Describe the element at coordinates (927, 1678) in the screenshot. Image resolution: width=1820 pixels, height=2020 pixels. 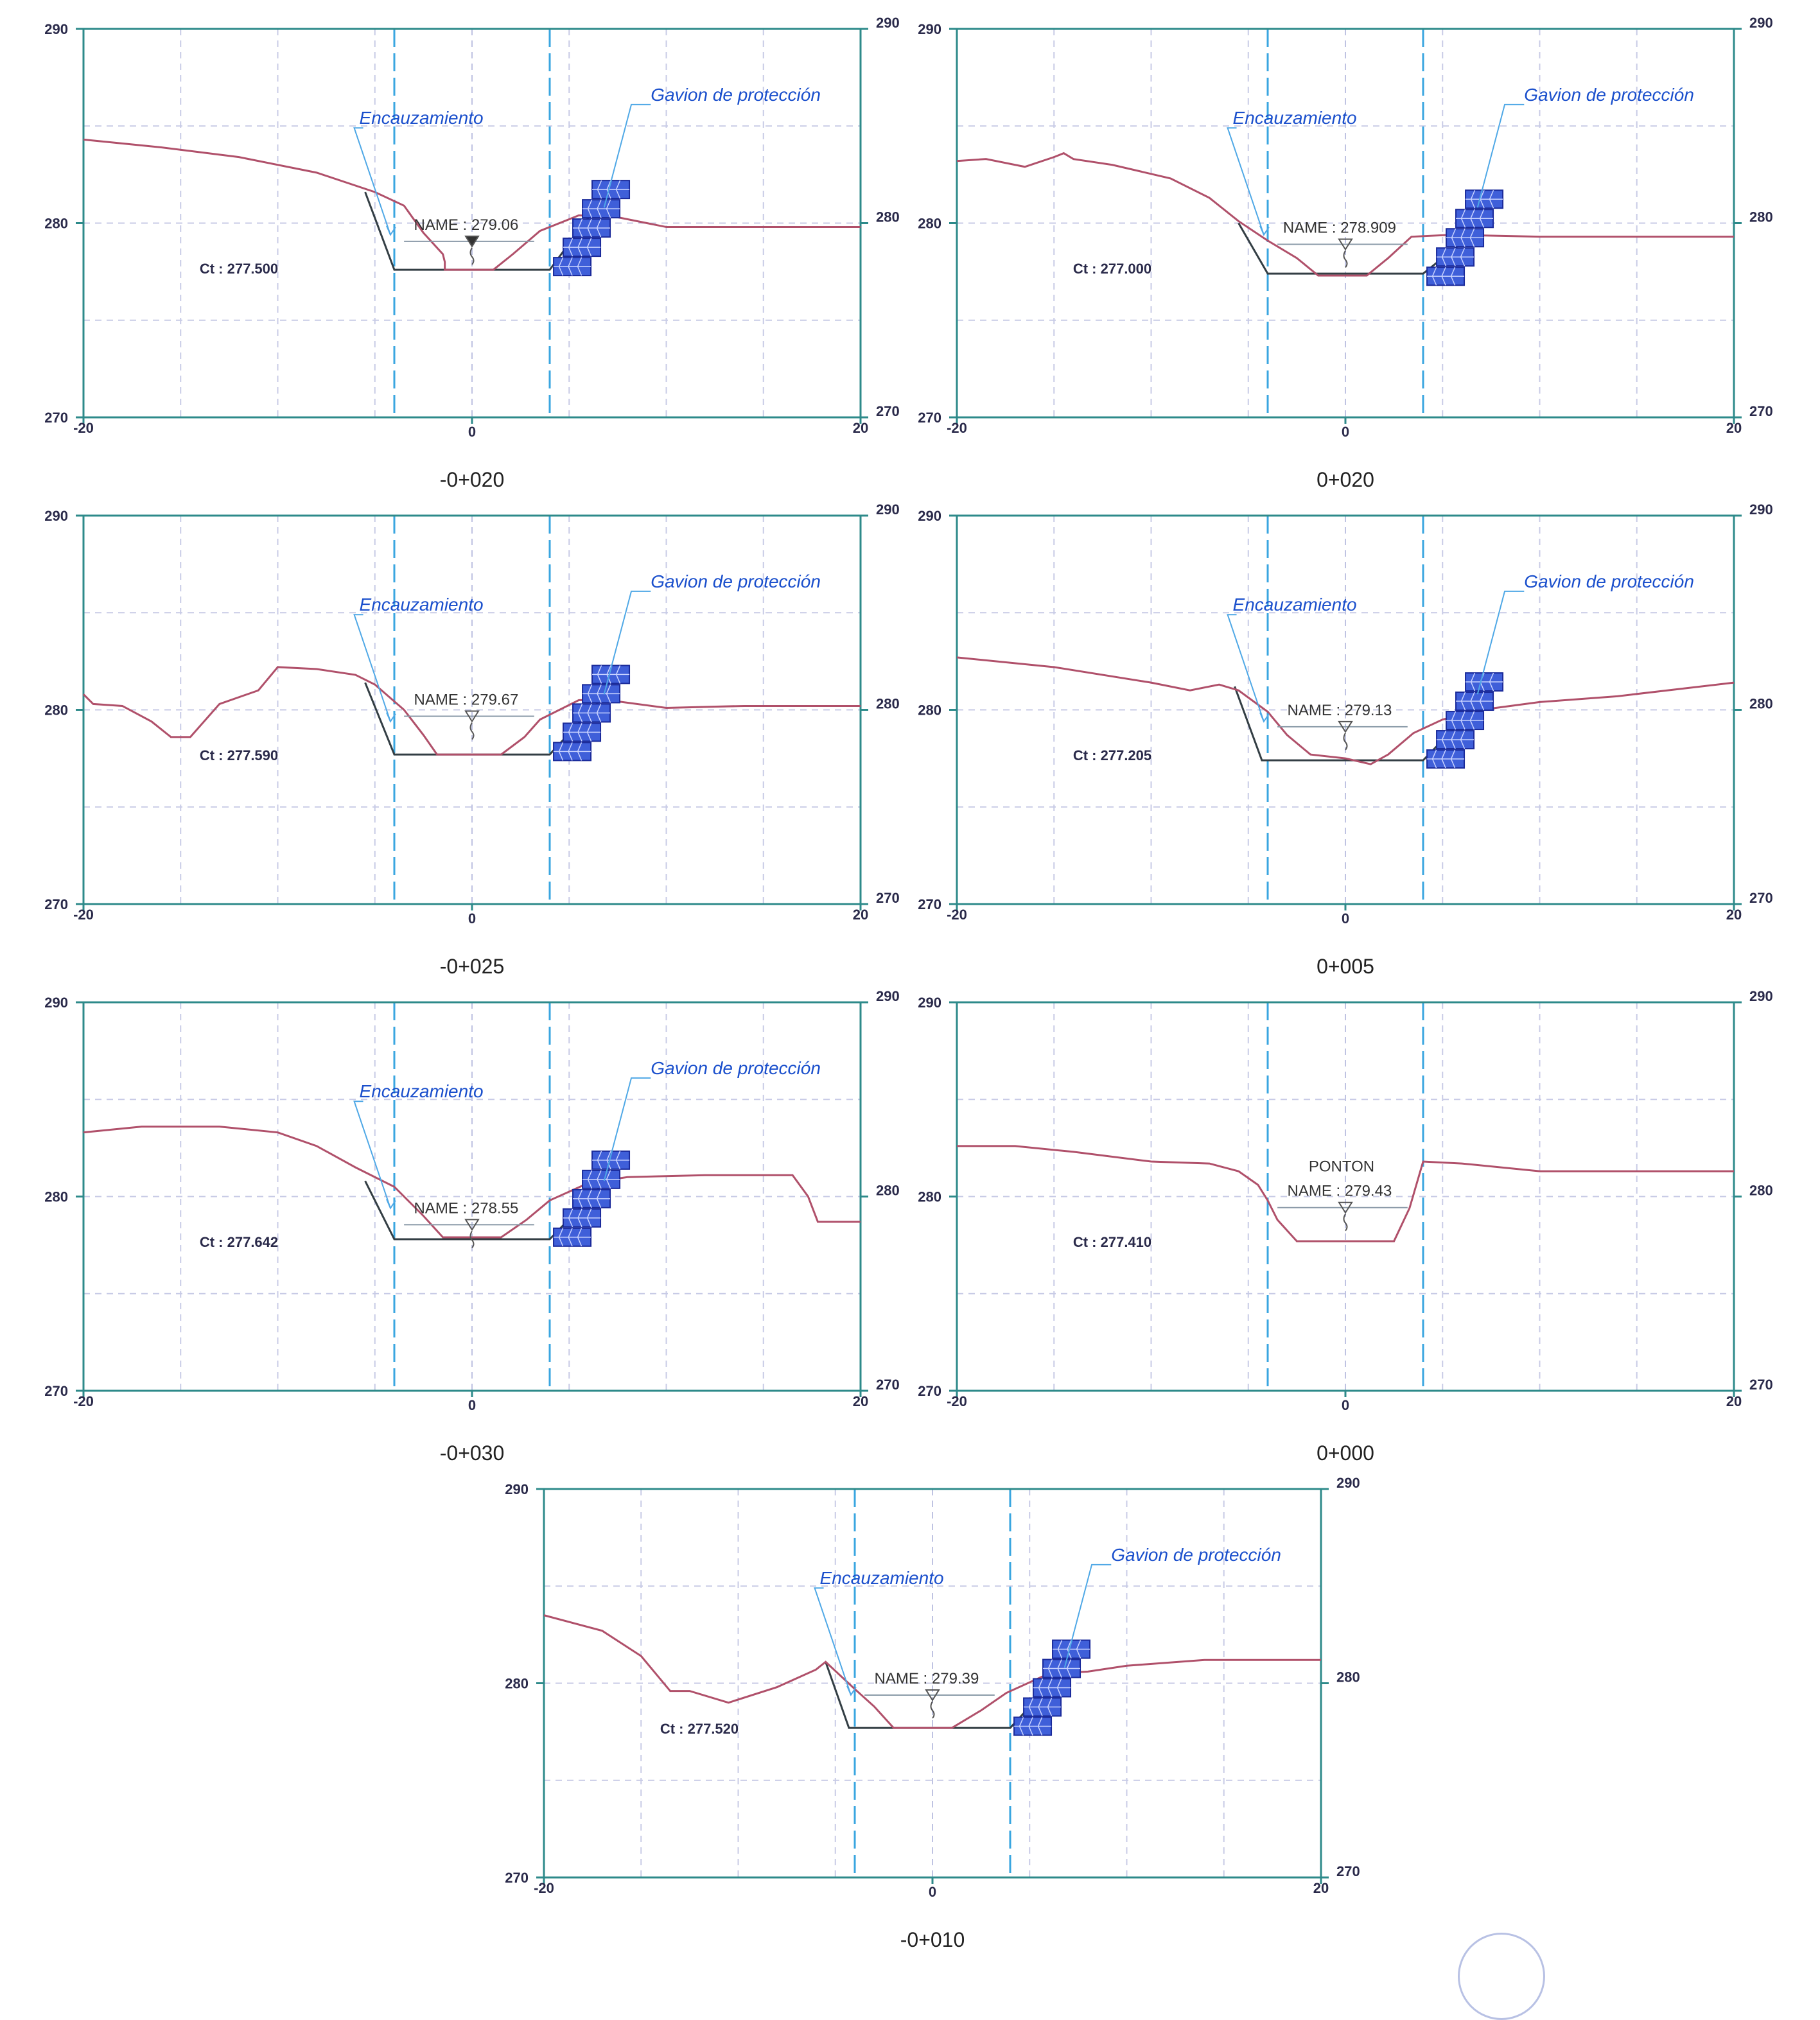
I see `water-level-label: NAME : 279.39` at that location.